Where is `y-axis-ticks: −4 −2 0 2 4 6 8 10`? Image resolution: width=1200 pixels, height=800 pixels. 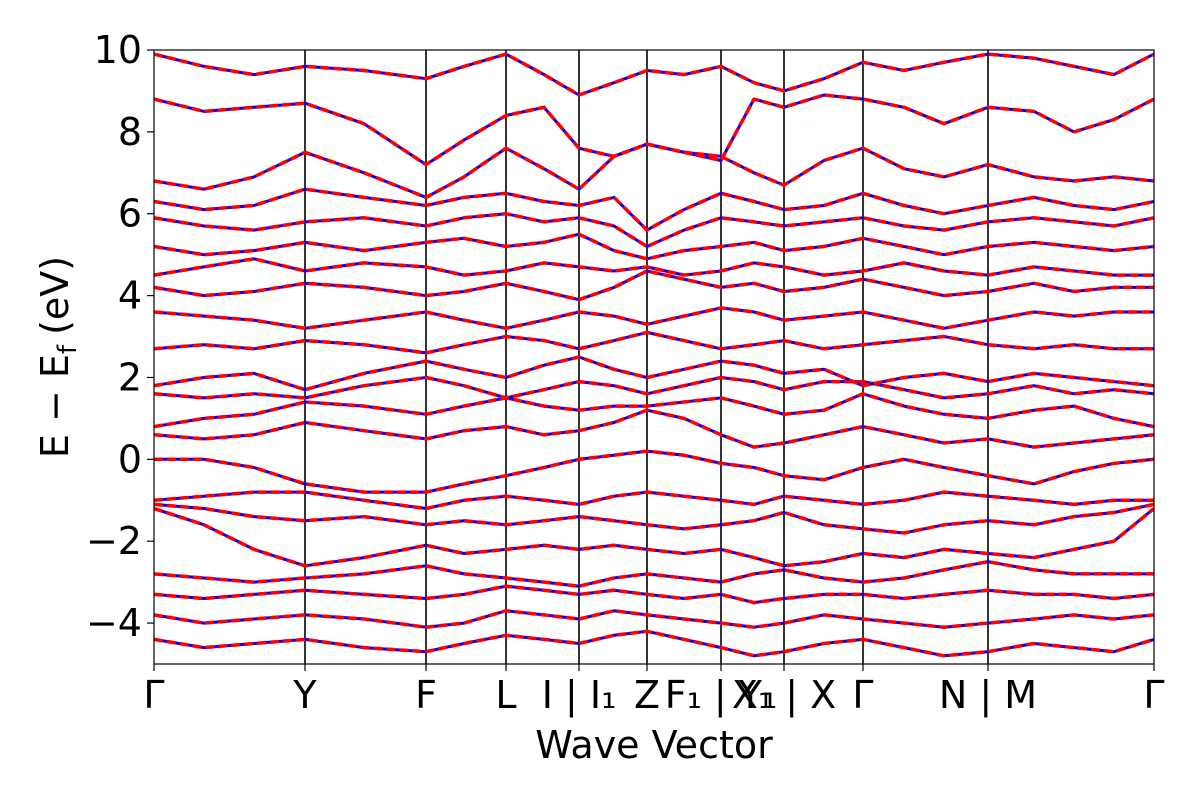 y-axis-ticks: −4 −2 0 2 4 6 8 10 is located at coordinates (120, 336).